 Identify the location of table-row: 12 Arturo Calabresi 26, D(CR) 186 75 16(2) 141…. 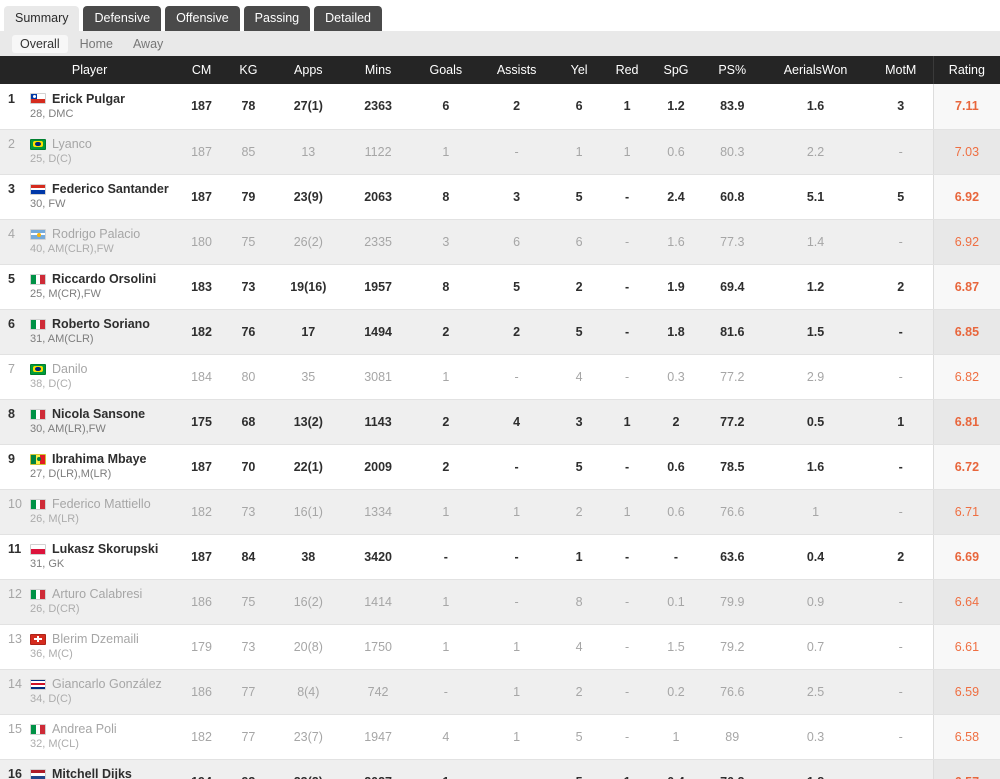
(500, 602).